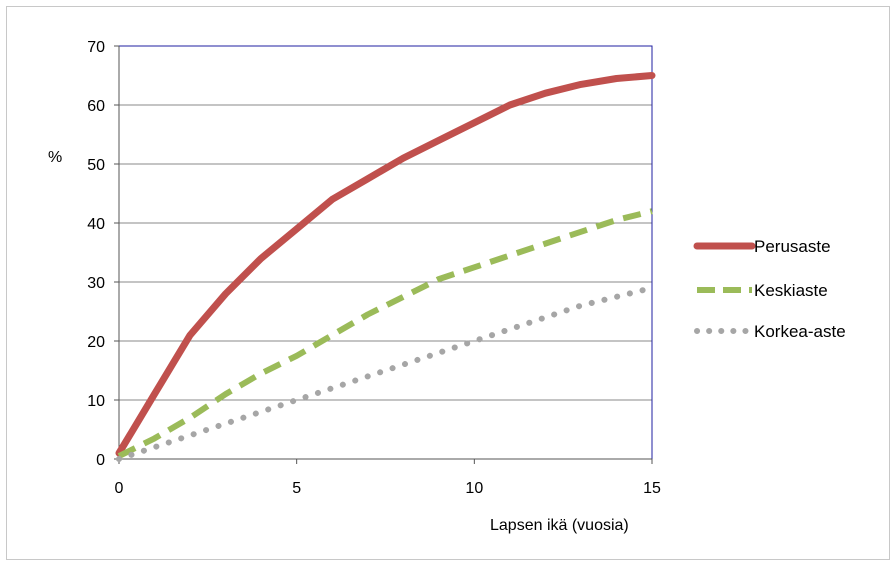 This screenshot has height=564, width=896. I want to click on legend-label-perusaste: Perusaste, so click(792, 246).